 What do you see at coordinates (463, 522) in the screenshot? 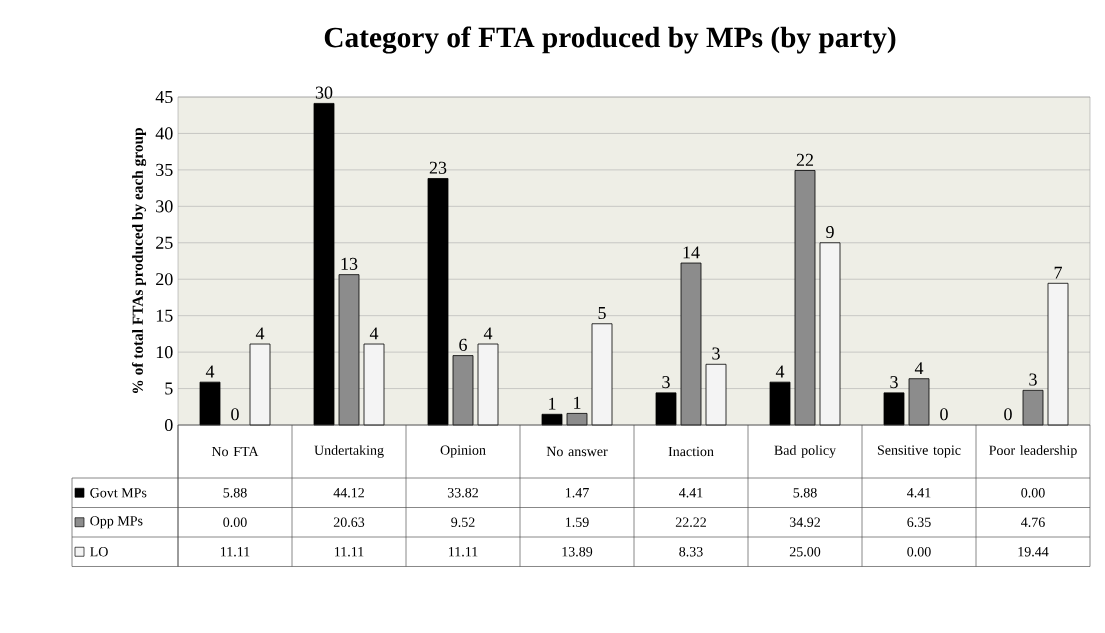
I see `data-label: 9.52` at bounding box center [463, 522].